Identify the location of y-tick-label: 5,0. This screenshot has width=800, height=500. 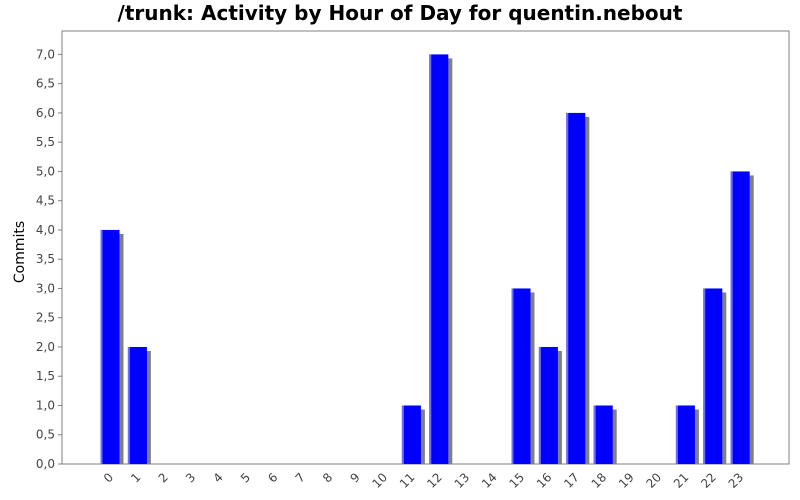
(45, 171).